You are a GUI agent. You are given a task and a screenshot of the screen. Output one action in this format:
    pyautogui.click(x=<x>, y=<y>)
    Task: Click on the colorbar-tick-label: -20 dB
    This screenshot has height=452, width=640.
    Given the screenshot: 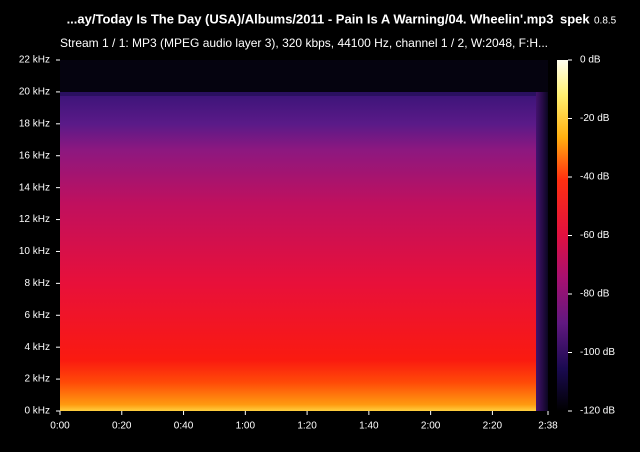 What is the action you would take?
    pyautogui.click(x=595, y=118)
    